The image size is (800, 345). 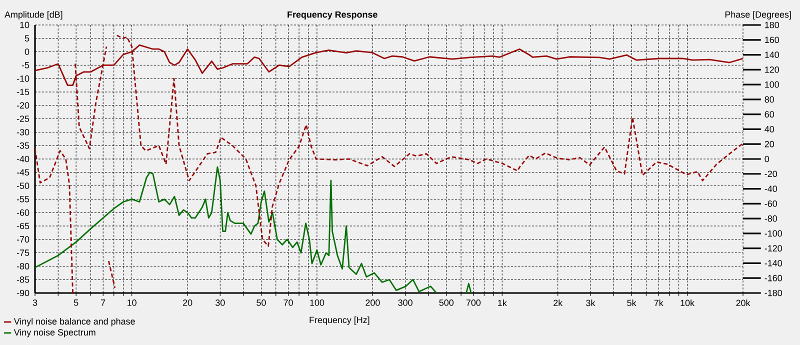 I want to click on x-tick-label: 20k, so click(x=743, y=303).